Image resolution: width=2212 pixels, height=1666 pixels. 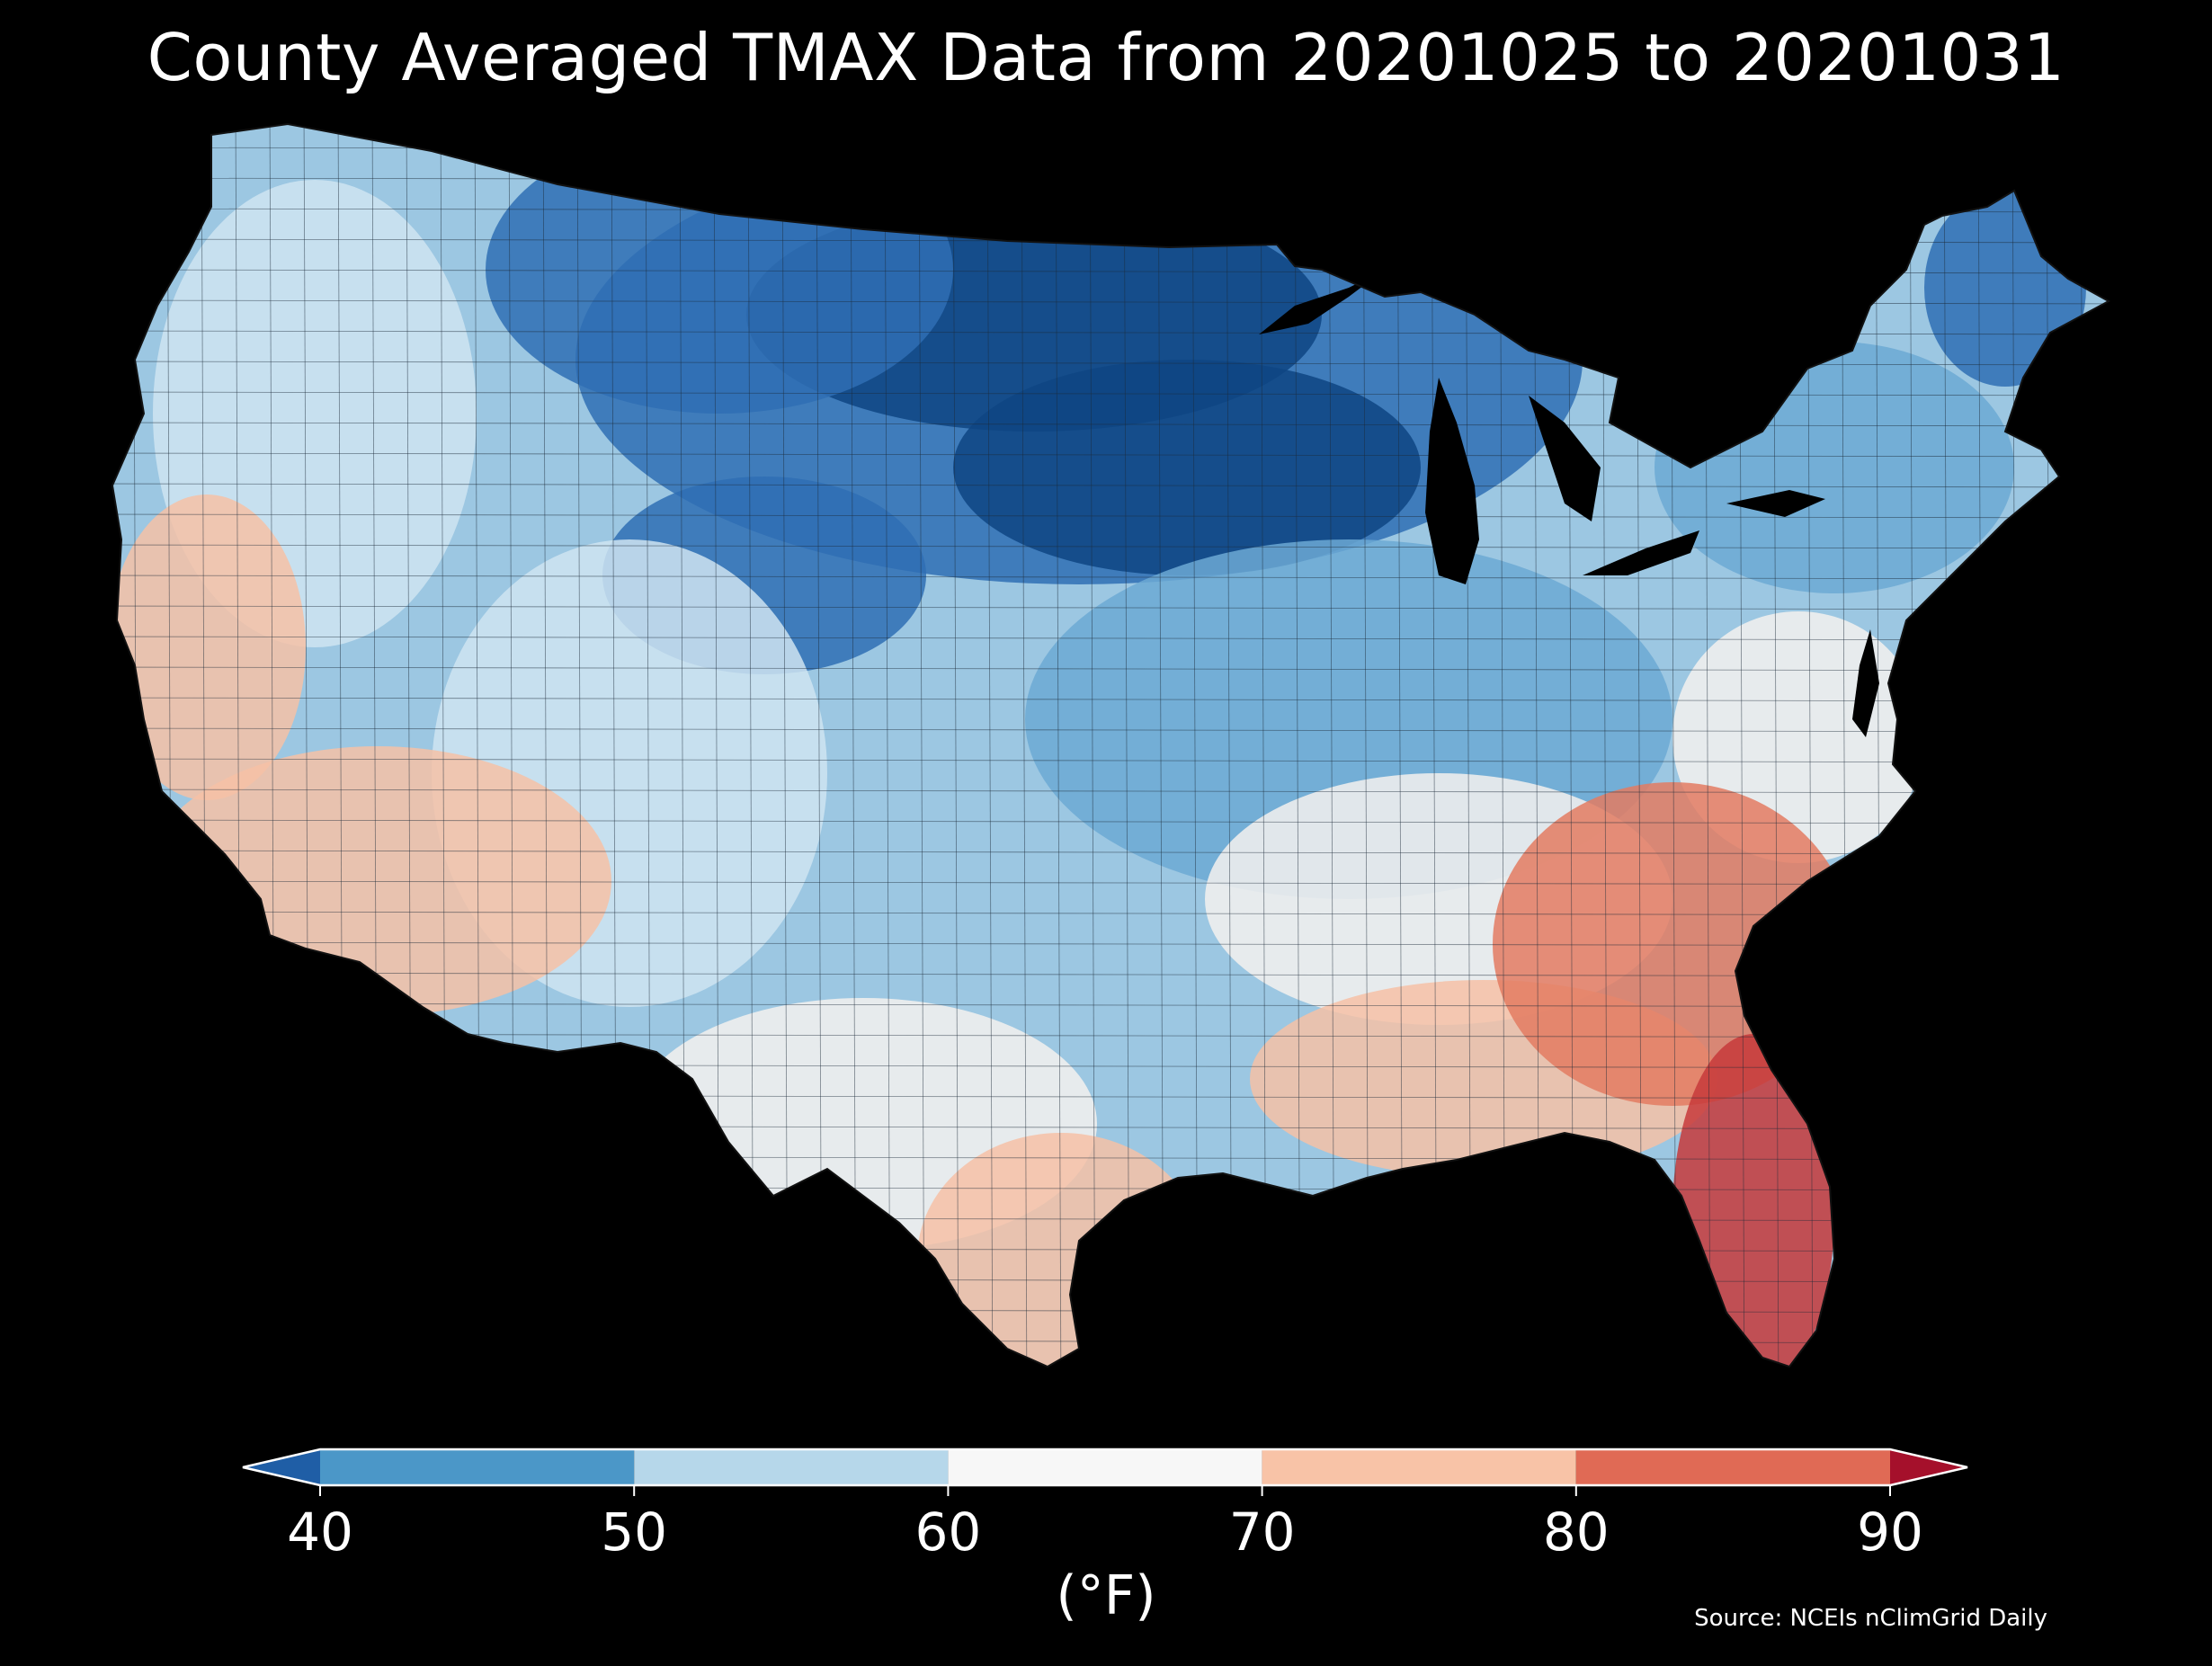 What do you see at coordinates (1870, 1618) in the screenshot?
I see `source-note: Source: NCEIs nClimGrid Daily` at bounding box center [1870, 1618].